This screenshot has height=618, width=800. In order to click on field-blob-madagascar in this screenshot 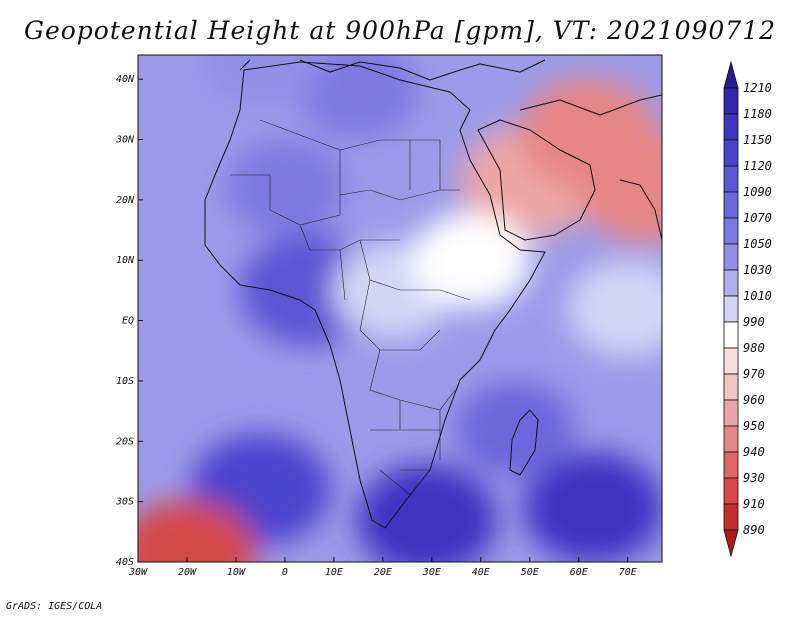, I will do `click(515, 429)`.